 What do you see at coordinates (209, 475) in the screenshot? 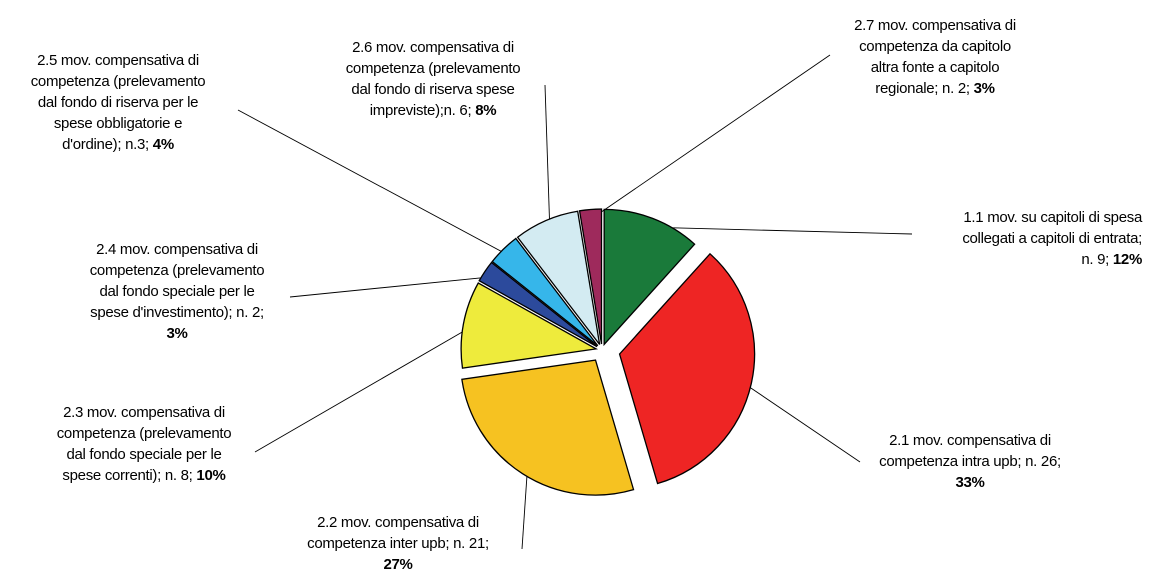
I see `slice-percent-label: 10%` at bounding box center [209, 475].